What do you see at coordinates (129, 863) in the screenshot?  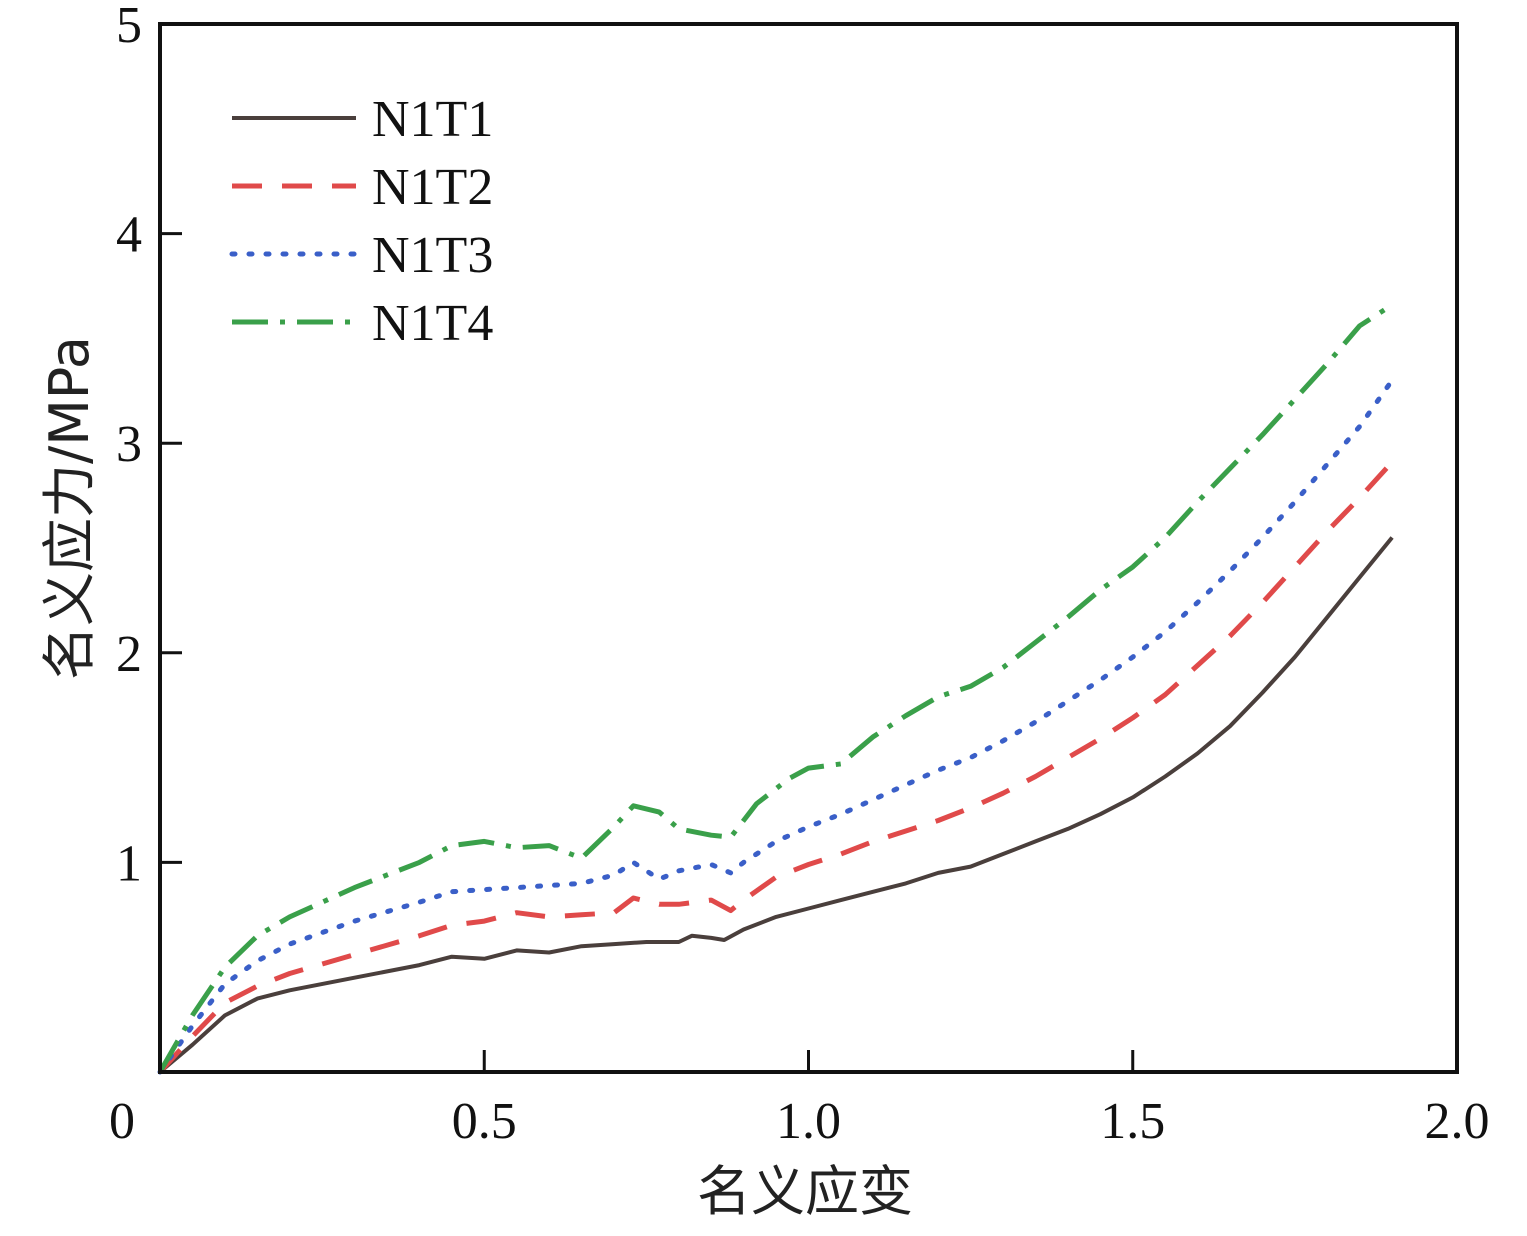 I see `y-tick-label: 1` at bounding box center [129, 863].